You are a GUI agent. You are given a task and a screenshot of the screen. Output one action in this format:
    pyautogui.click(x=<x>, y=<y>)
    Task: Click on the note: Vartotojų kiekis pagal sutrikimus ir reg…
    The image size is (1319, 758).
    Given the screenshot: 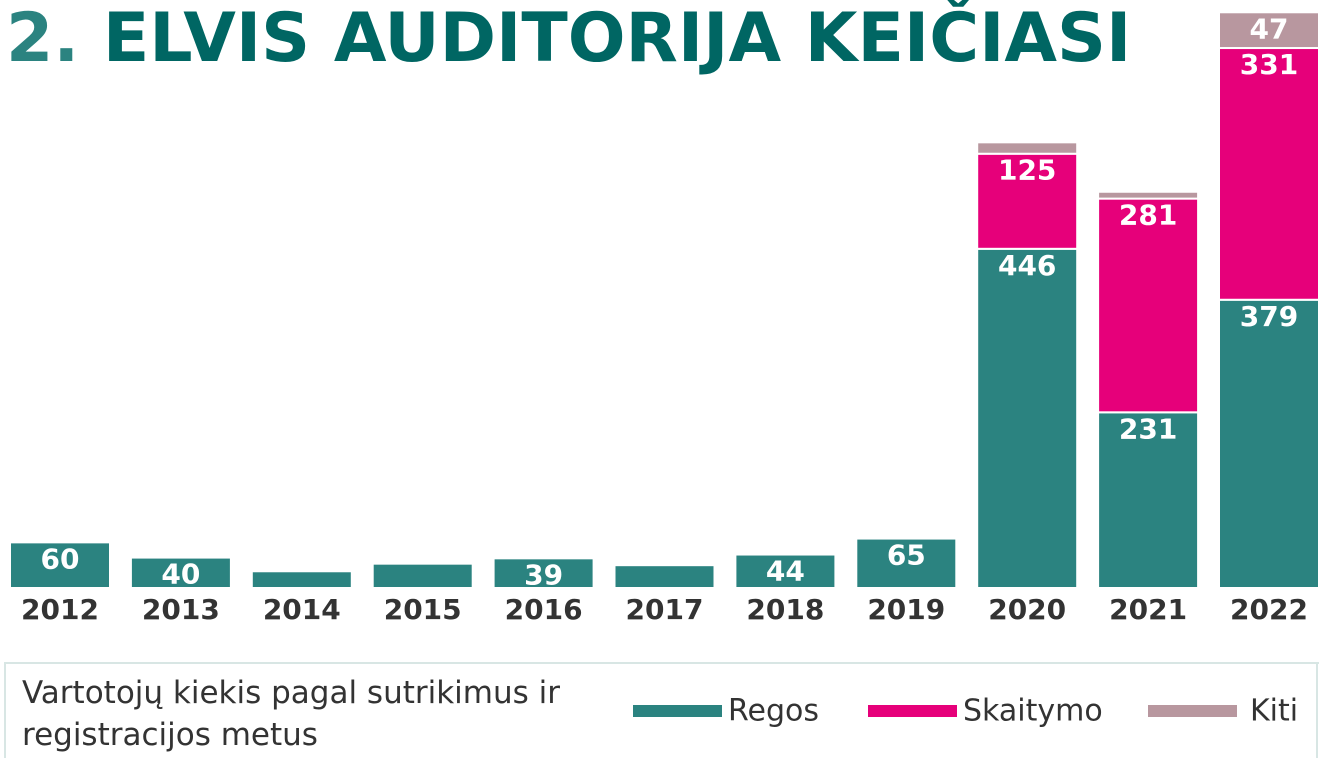 What is the action you would take?
    pyautogui.click(x=291, y=714)
    